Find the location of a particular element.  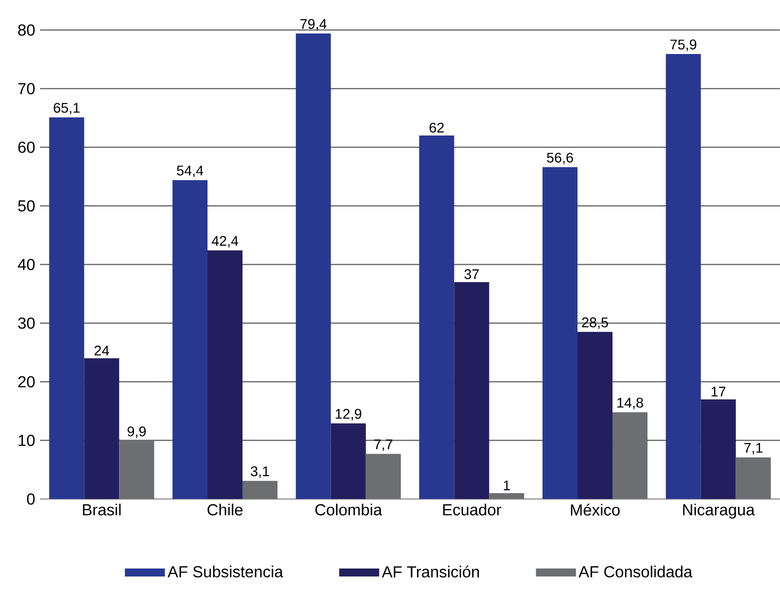

data-label: 54,4 is located at coordinates (190, 172).